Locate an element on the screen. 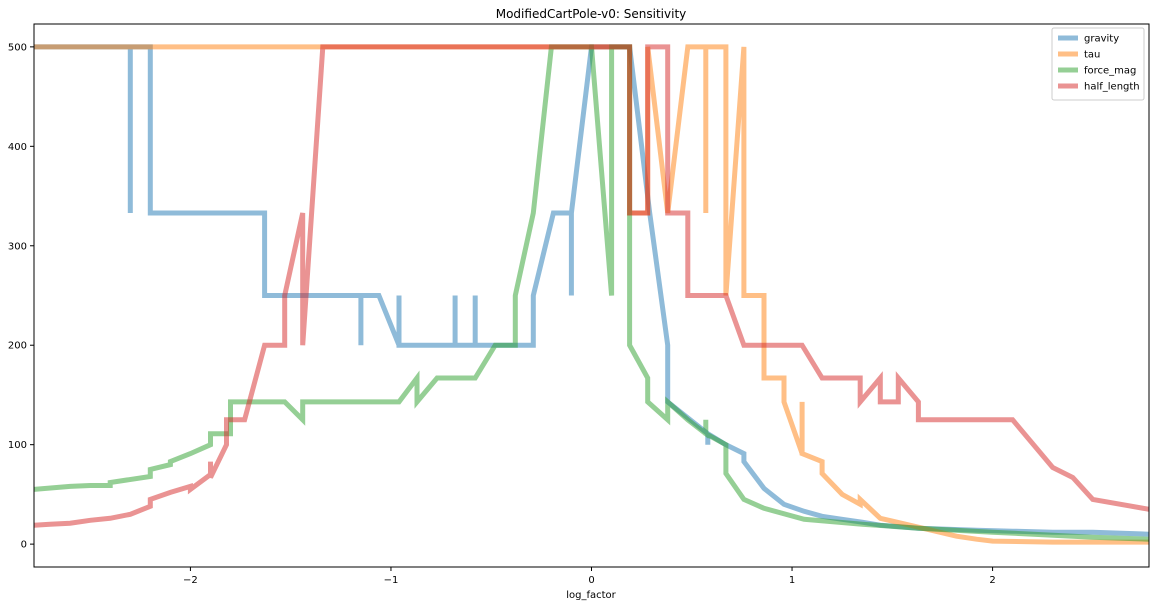  legend-label-half-length: half_length is located at coordinates (1112, 87).